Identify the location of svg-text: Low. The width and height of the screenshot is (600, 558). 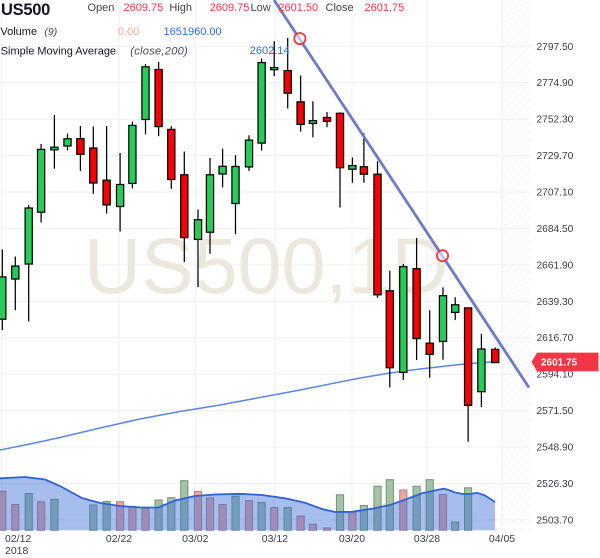
(261, 8).